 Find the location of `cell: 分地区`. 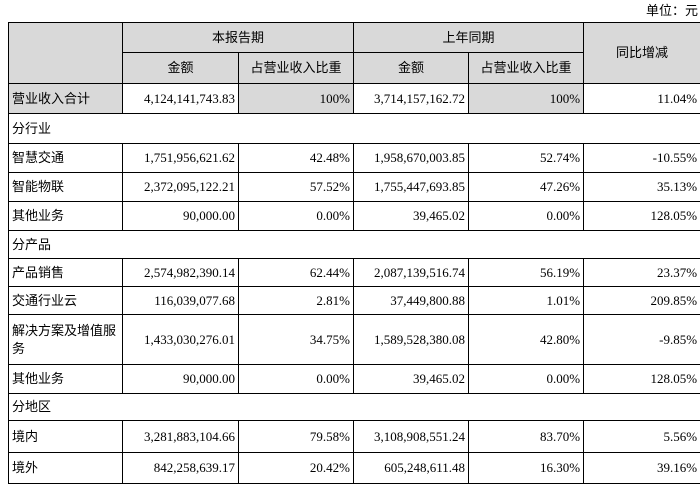

cell: 分地区 is located at coordinates (354, 407).